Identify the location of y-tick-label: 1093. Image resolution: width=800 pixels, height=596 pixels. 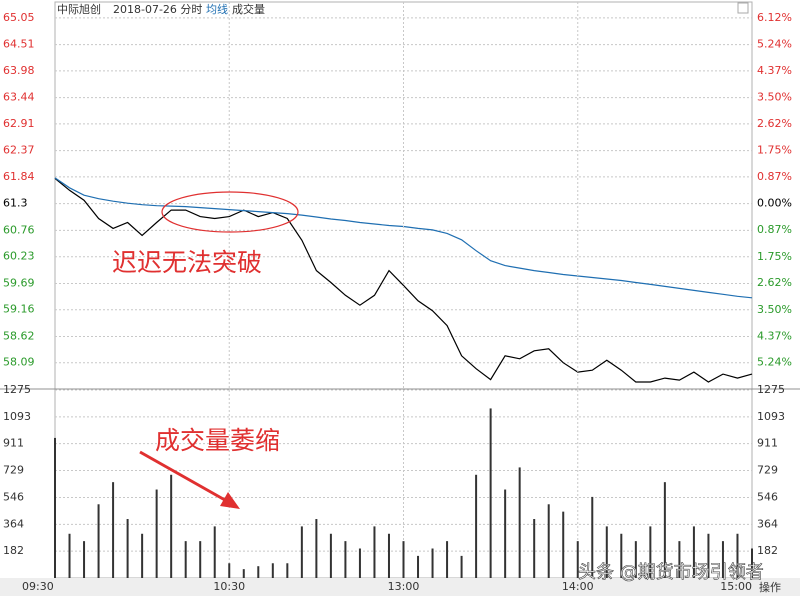
(17, 416).